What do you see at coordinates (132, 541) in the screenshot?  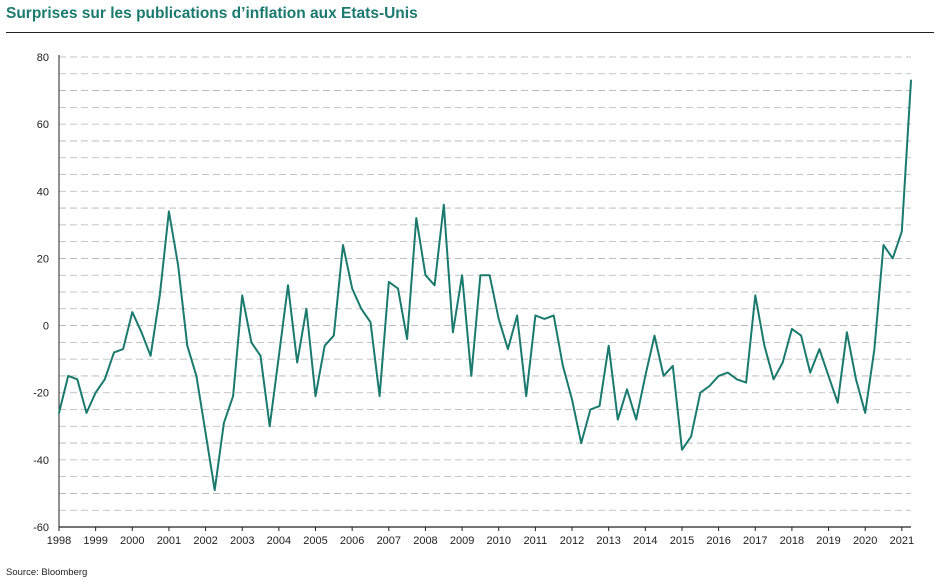 I see `x-tick-label: 2000` at bounding box center [132, 541].